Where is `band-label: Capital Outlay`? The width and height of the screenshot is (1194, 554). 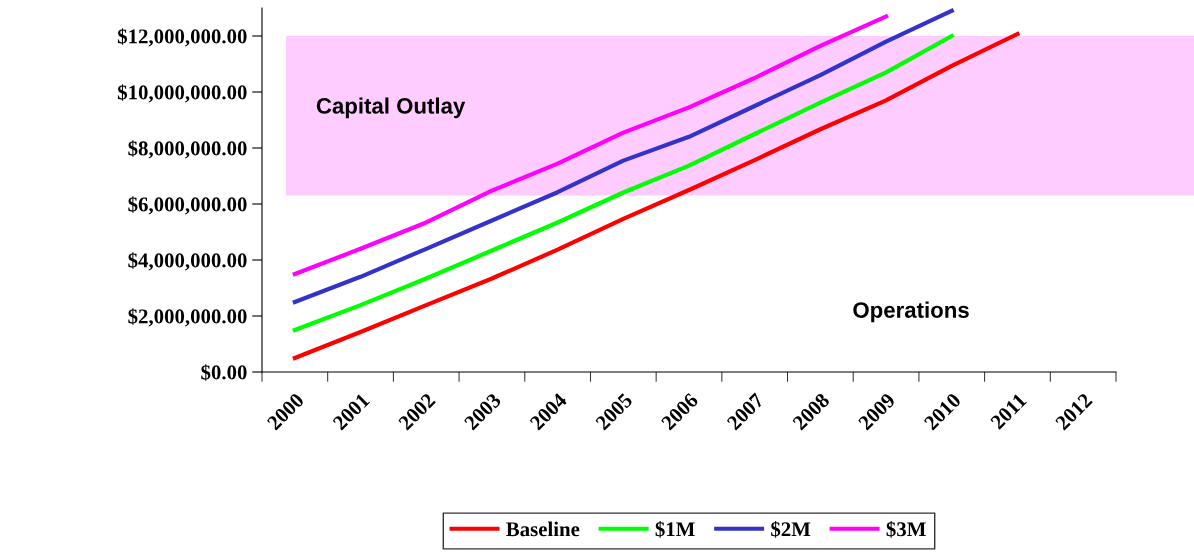
band-label: Capital Outlay is located at coordinates (391, 108).